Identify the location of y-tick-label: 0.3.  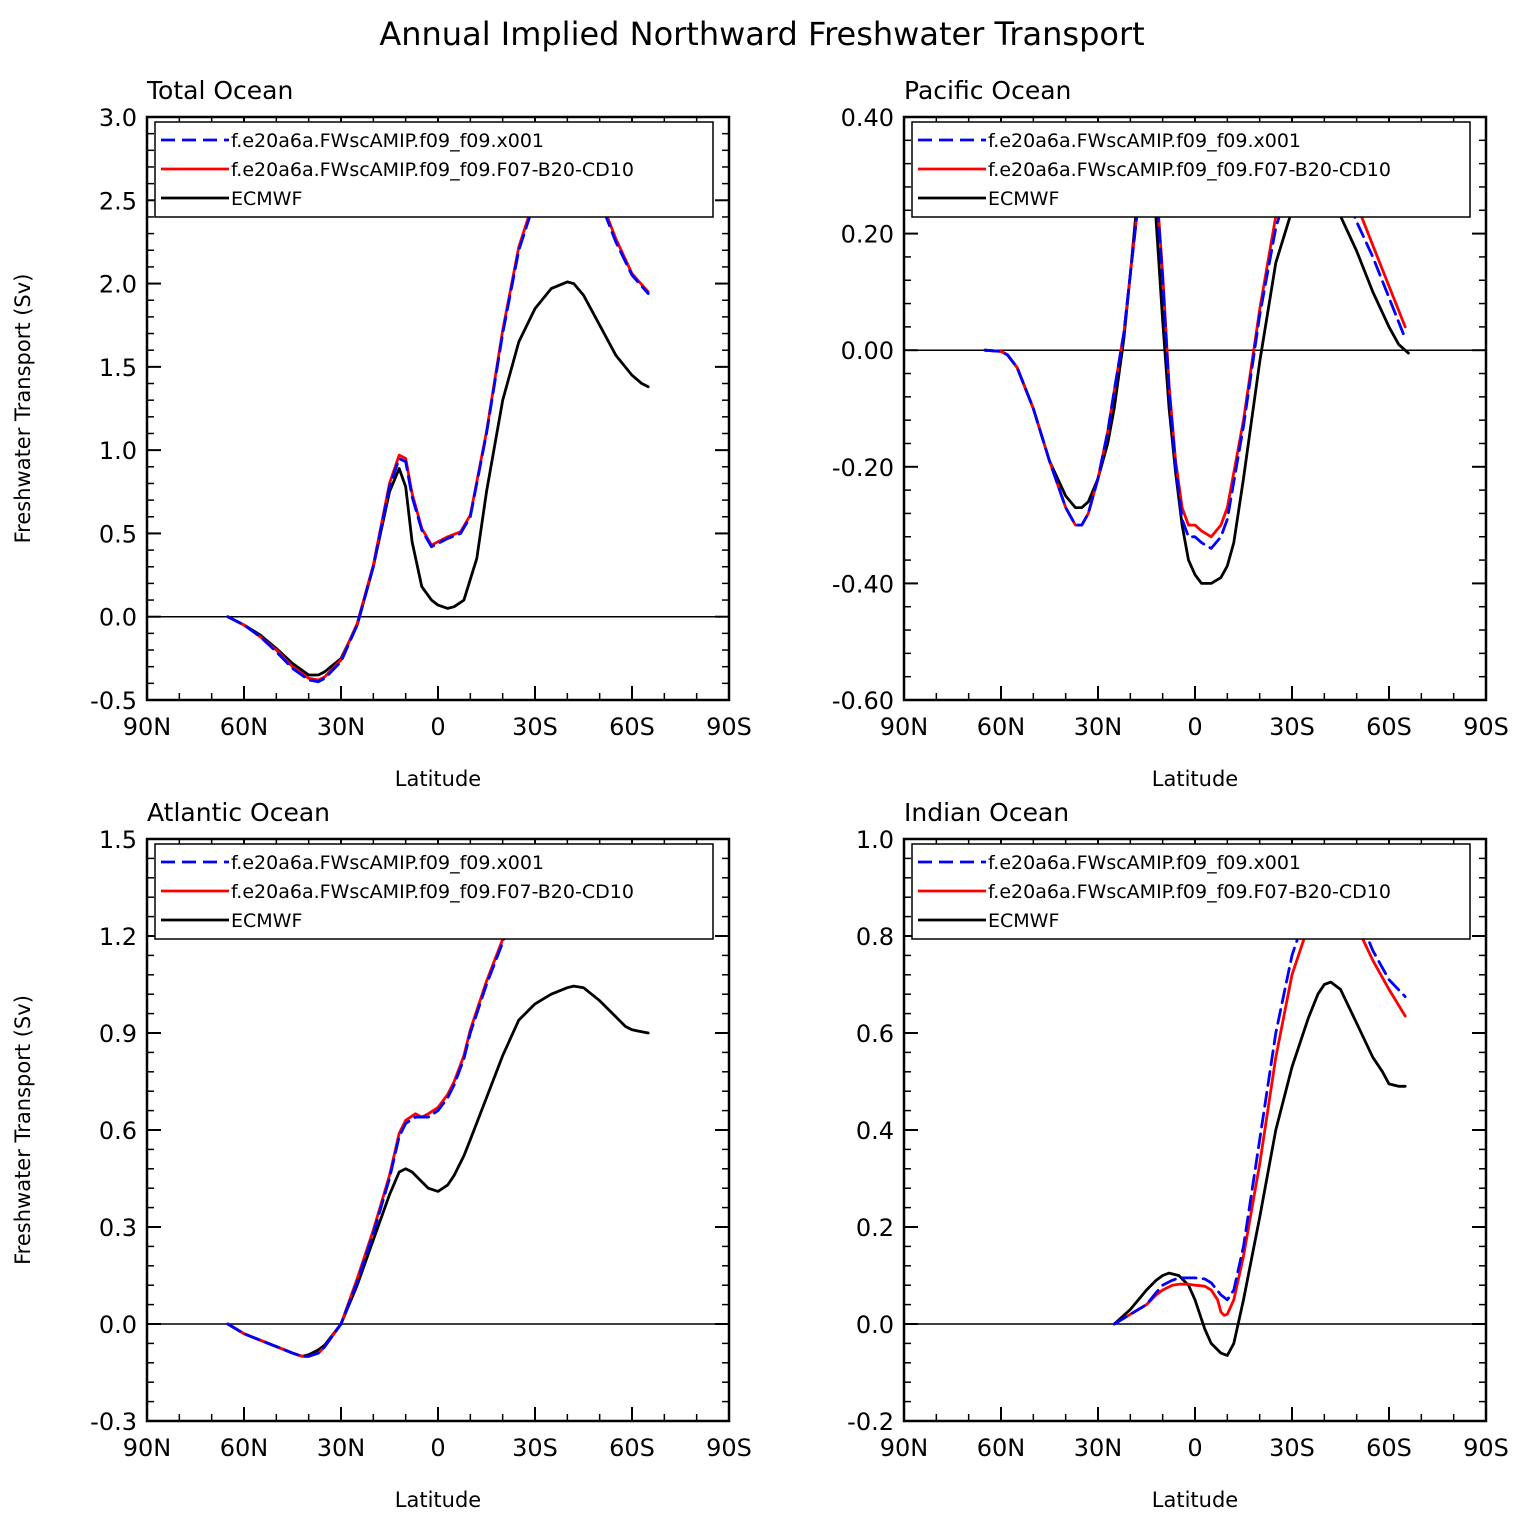
(118, 1228).